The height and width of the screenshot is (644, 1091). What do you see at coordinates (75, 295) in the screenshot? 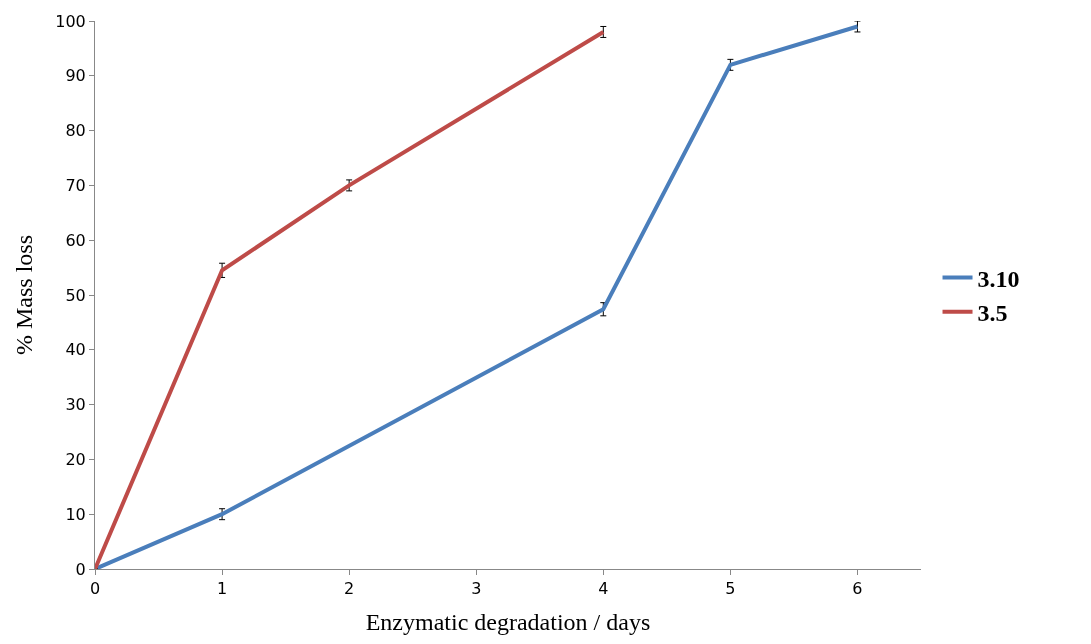
I see `y-tick-label: 50` at bounding box center [75, 295].